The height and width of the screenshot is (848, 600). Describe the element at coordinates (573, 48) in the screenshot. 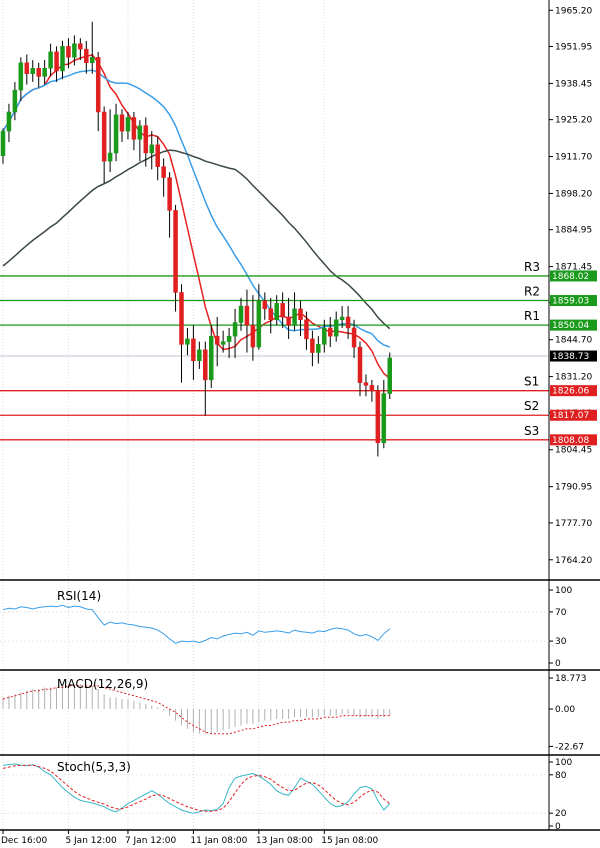

I see `y-tick-label: 1951.95` at that location.